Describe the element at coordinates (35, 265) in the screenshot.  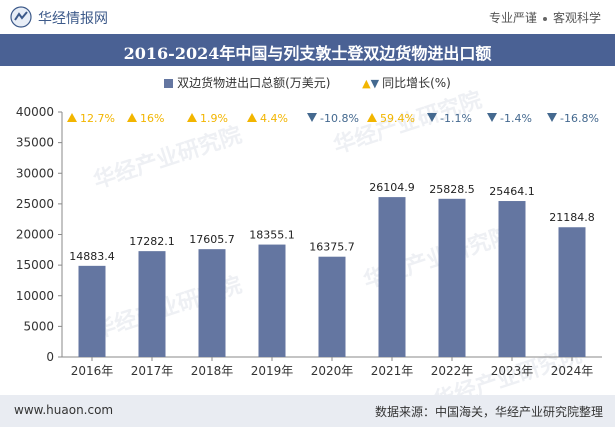
I see `y-tick-label: 15000` at that location.